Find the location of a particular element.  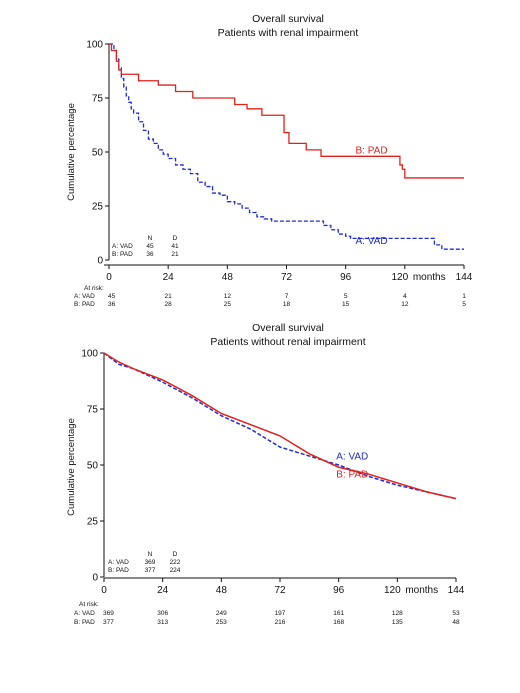

chart-1-nd-row-label: A: VAD is located at coordinates (122, 246).